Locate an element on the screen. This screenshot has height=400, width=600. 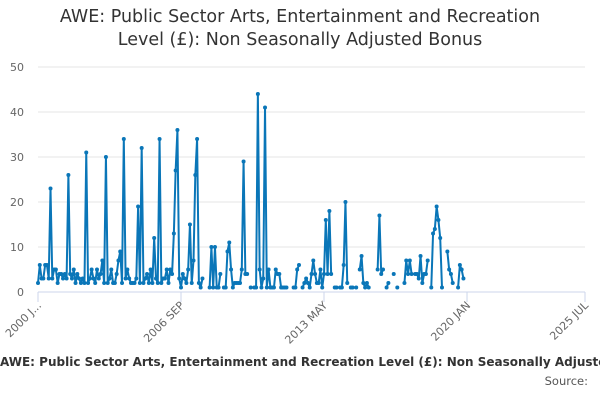
chart-title-line-2: Level (£): Non Seasonally Adjusted Bonus is located at coordinates (300, 40).